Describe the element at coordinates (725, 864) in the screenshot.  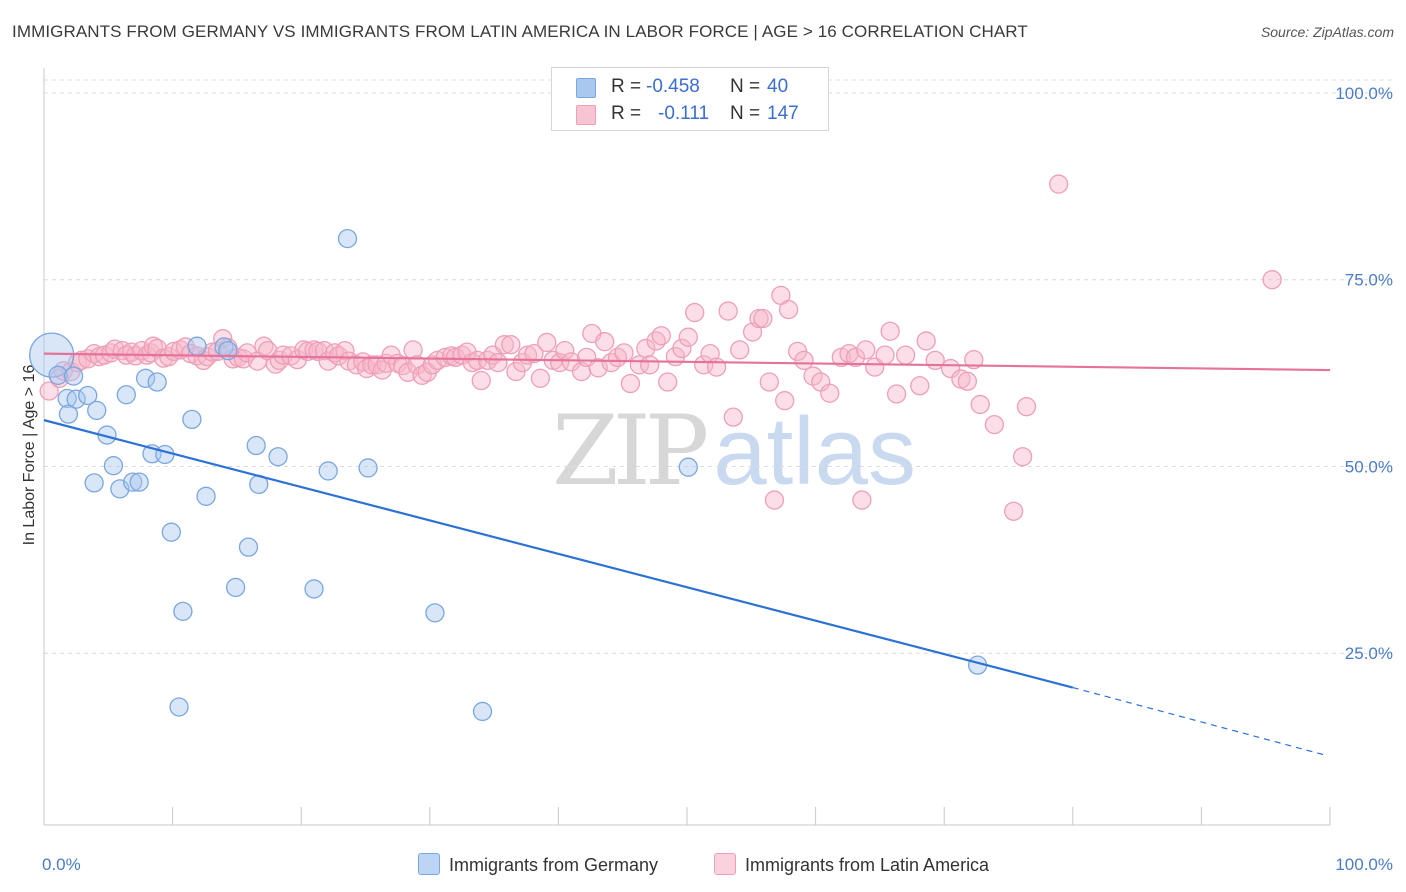
I see `latin-legend-swatch` at that location.